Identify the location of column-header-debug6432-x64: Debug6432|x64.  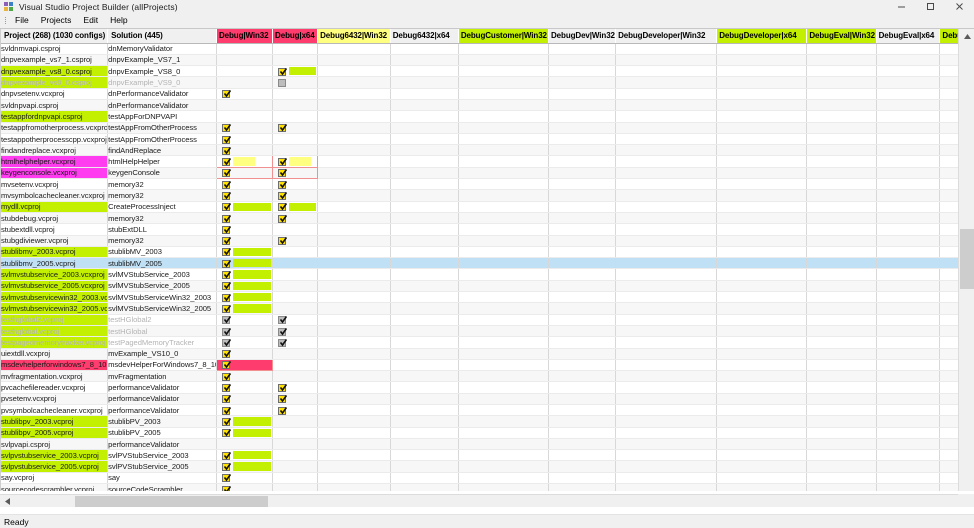
(424, 36).